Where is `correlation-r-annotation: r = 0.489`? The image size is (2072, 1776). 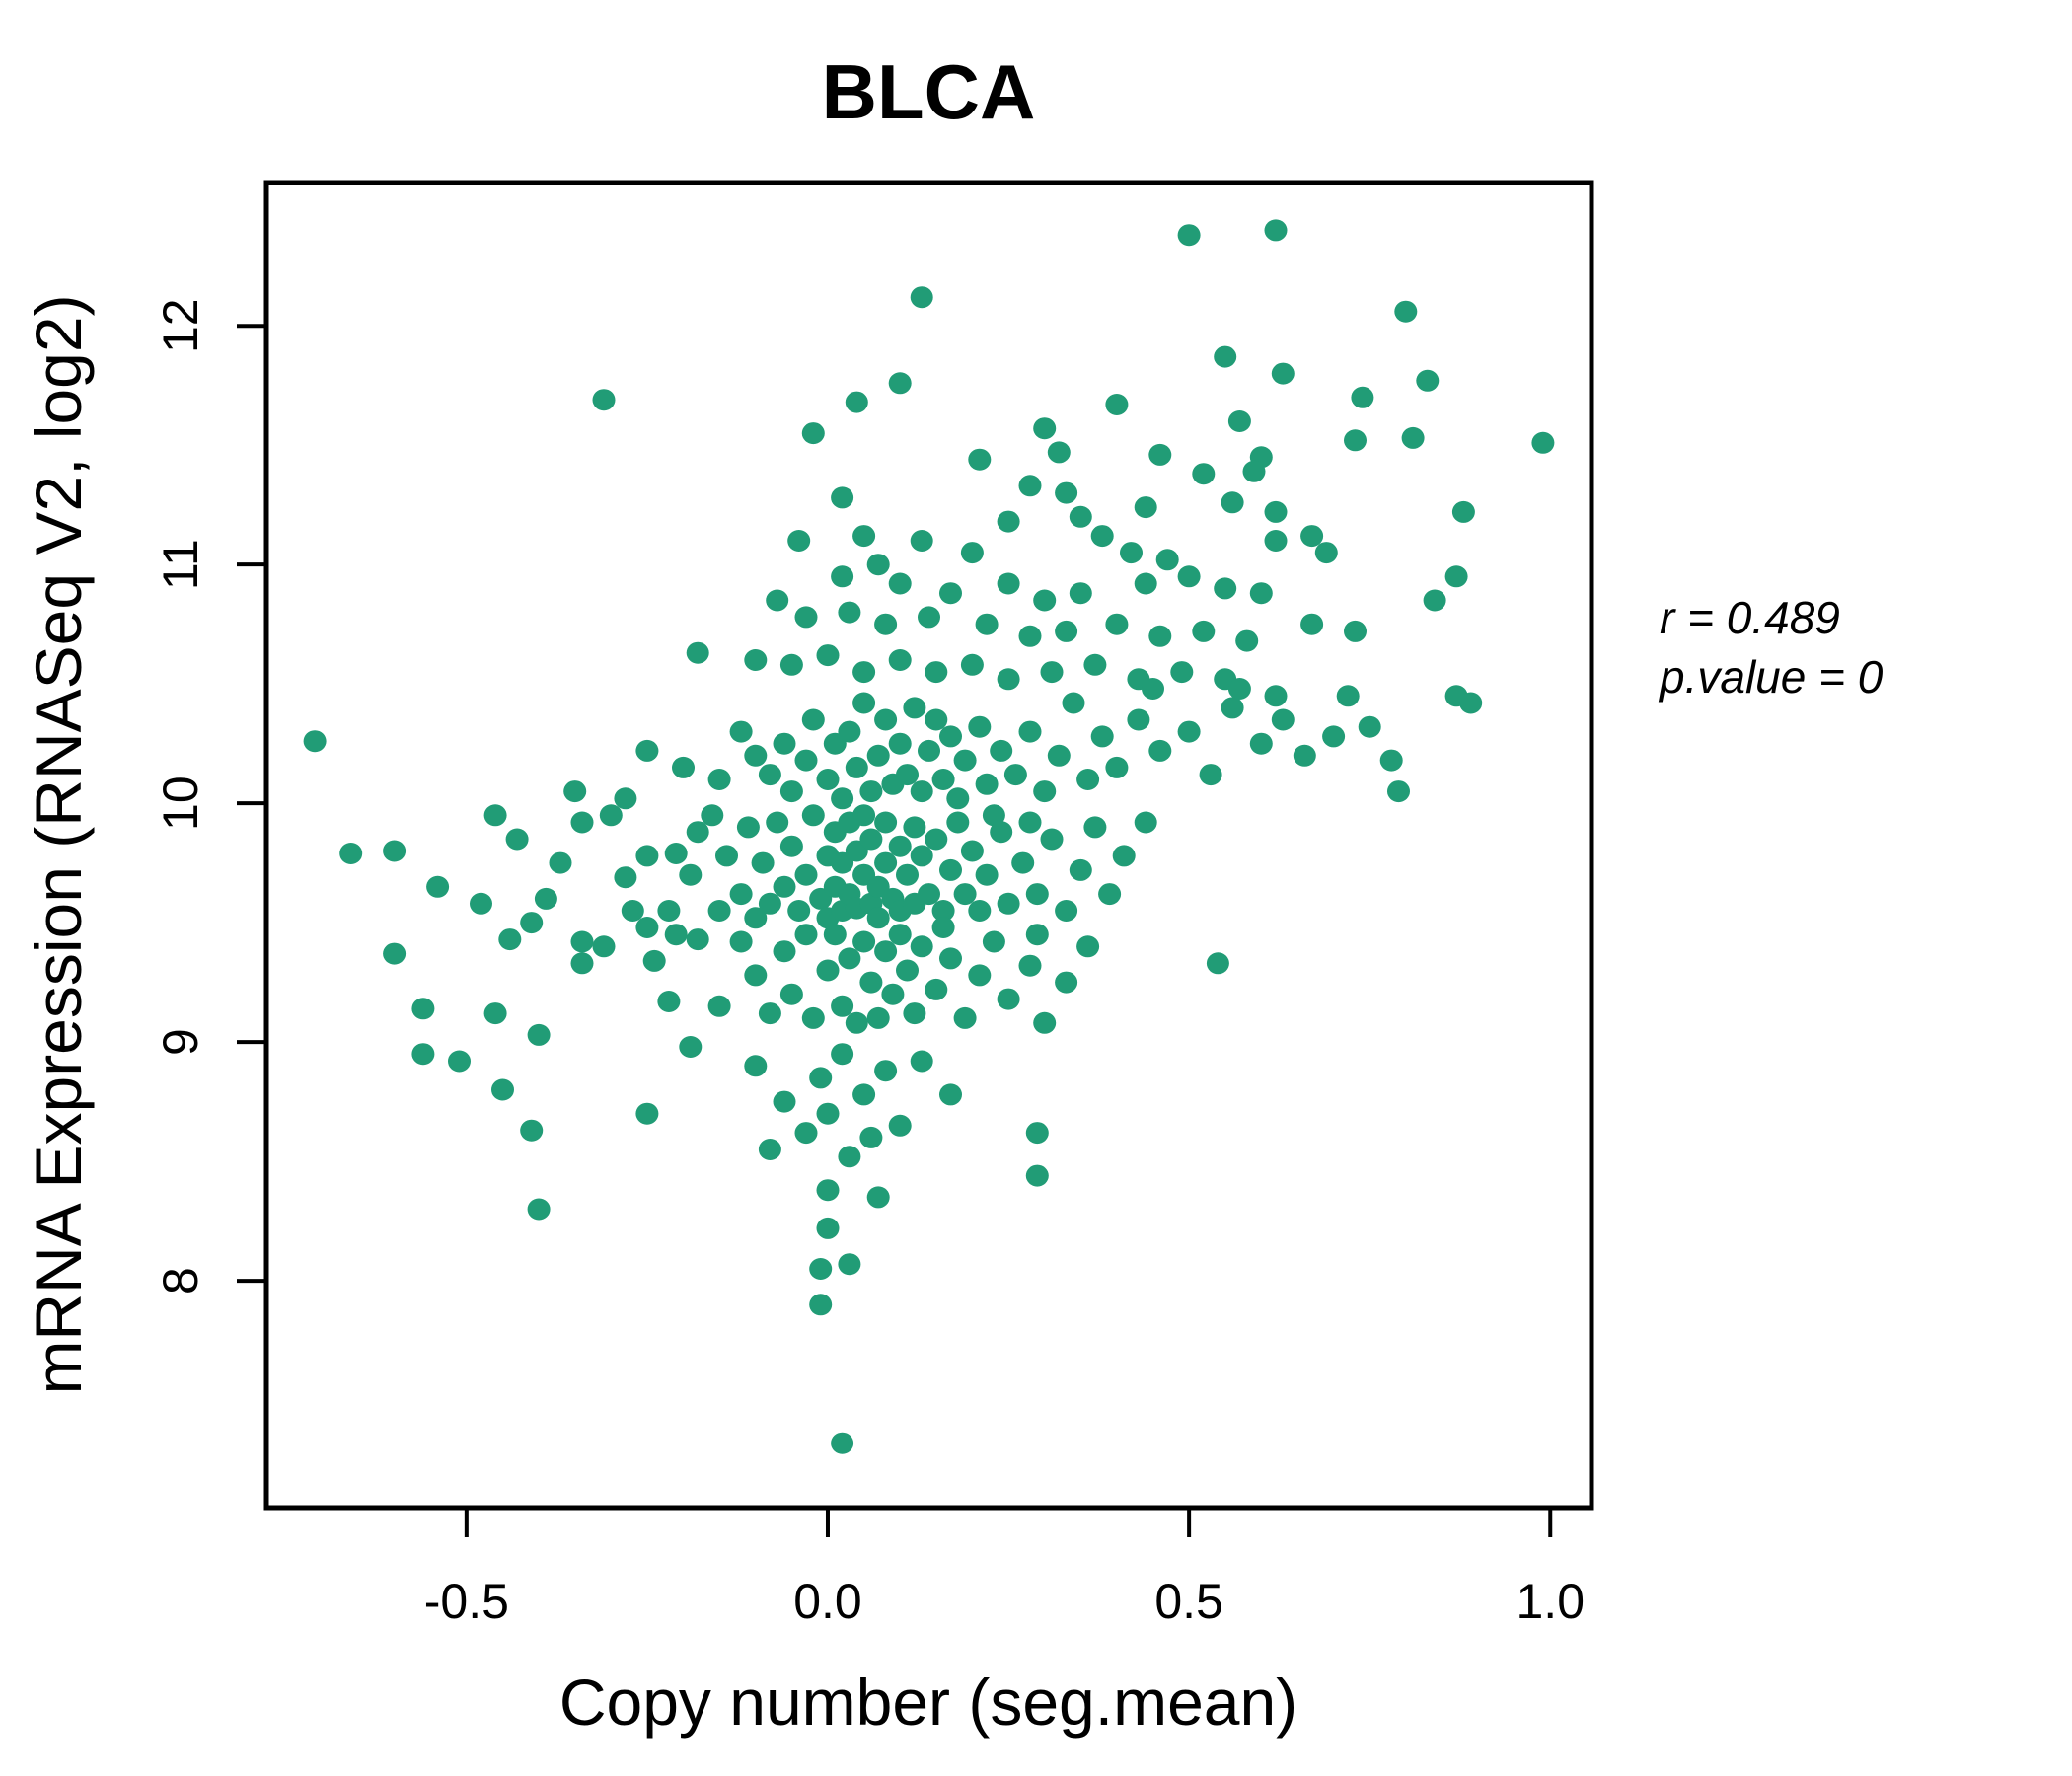
correlation-r-annotation: r = 0.489 is located at coordinates (1750, 618).